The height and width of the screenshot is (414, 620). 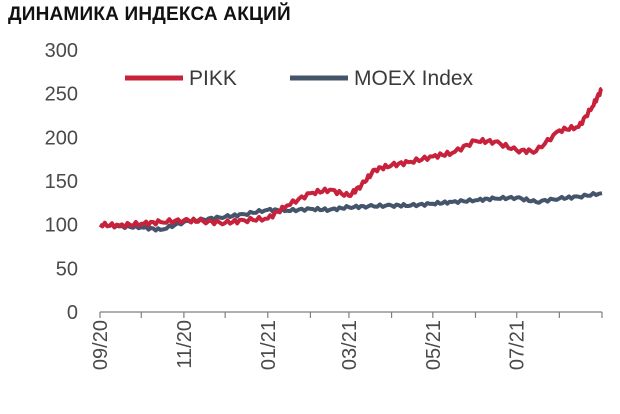 What do you see at coordinates (351, 212) in the screenshot?
I see `series-line-moex` at bounding box center [351, 212].